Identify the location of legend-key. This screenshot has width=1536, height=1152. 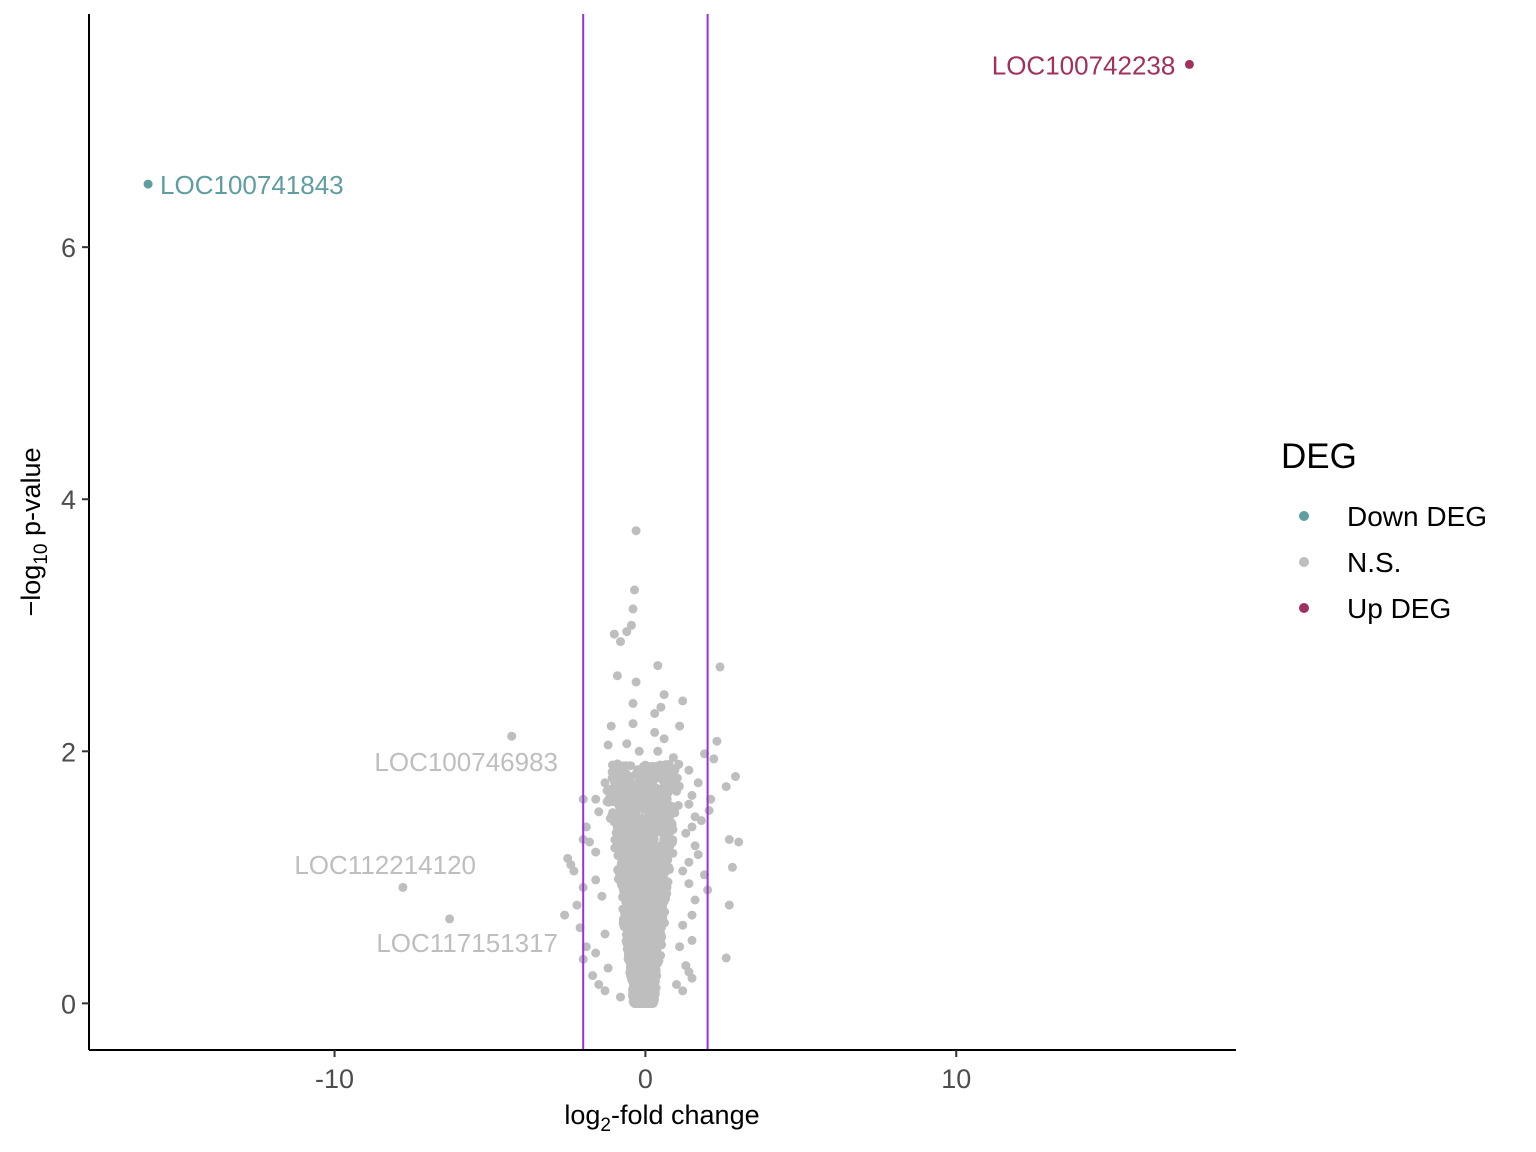
(1304, 516).